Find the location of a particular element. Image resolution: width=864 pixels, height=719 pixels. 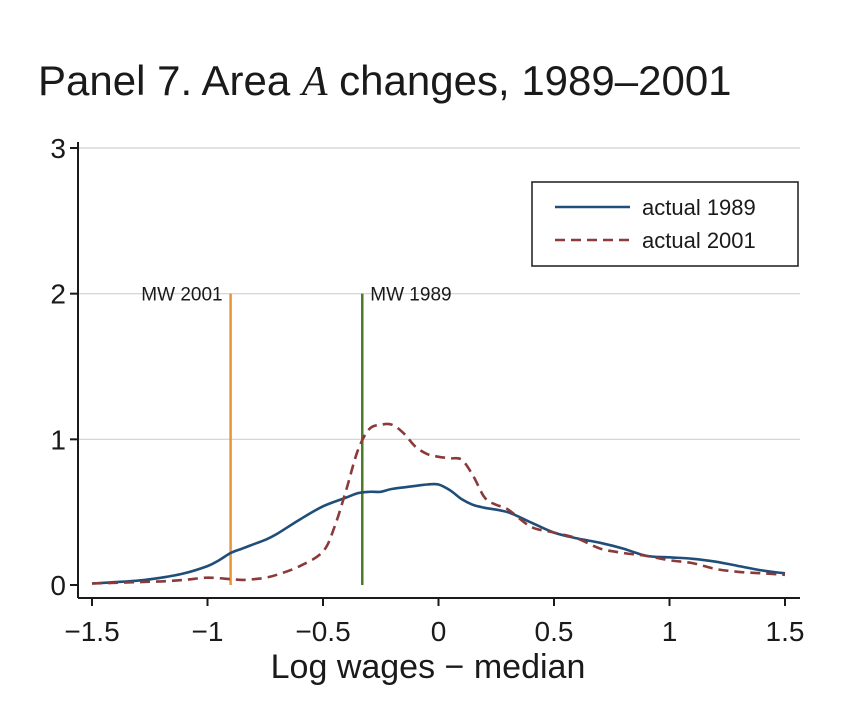

chart-title-prefix: Panel 7. Area is located at coordinates (170, 80).